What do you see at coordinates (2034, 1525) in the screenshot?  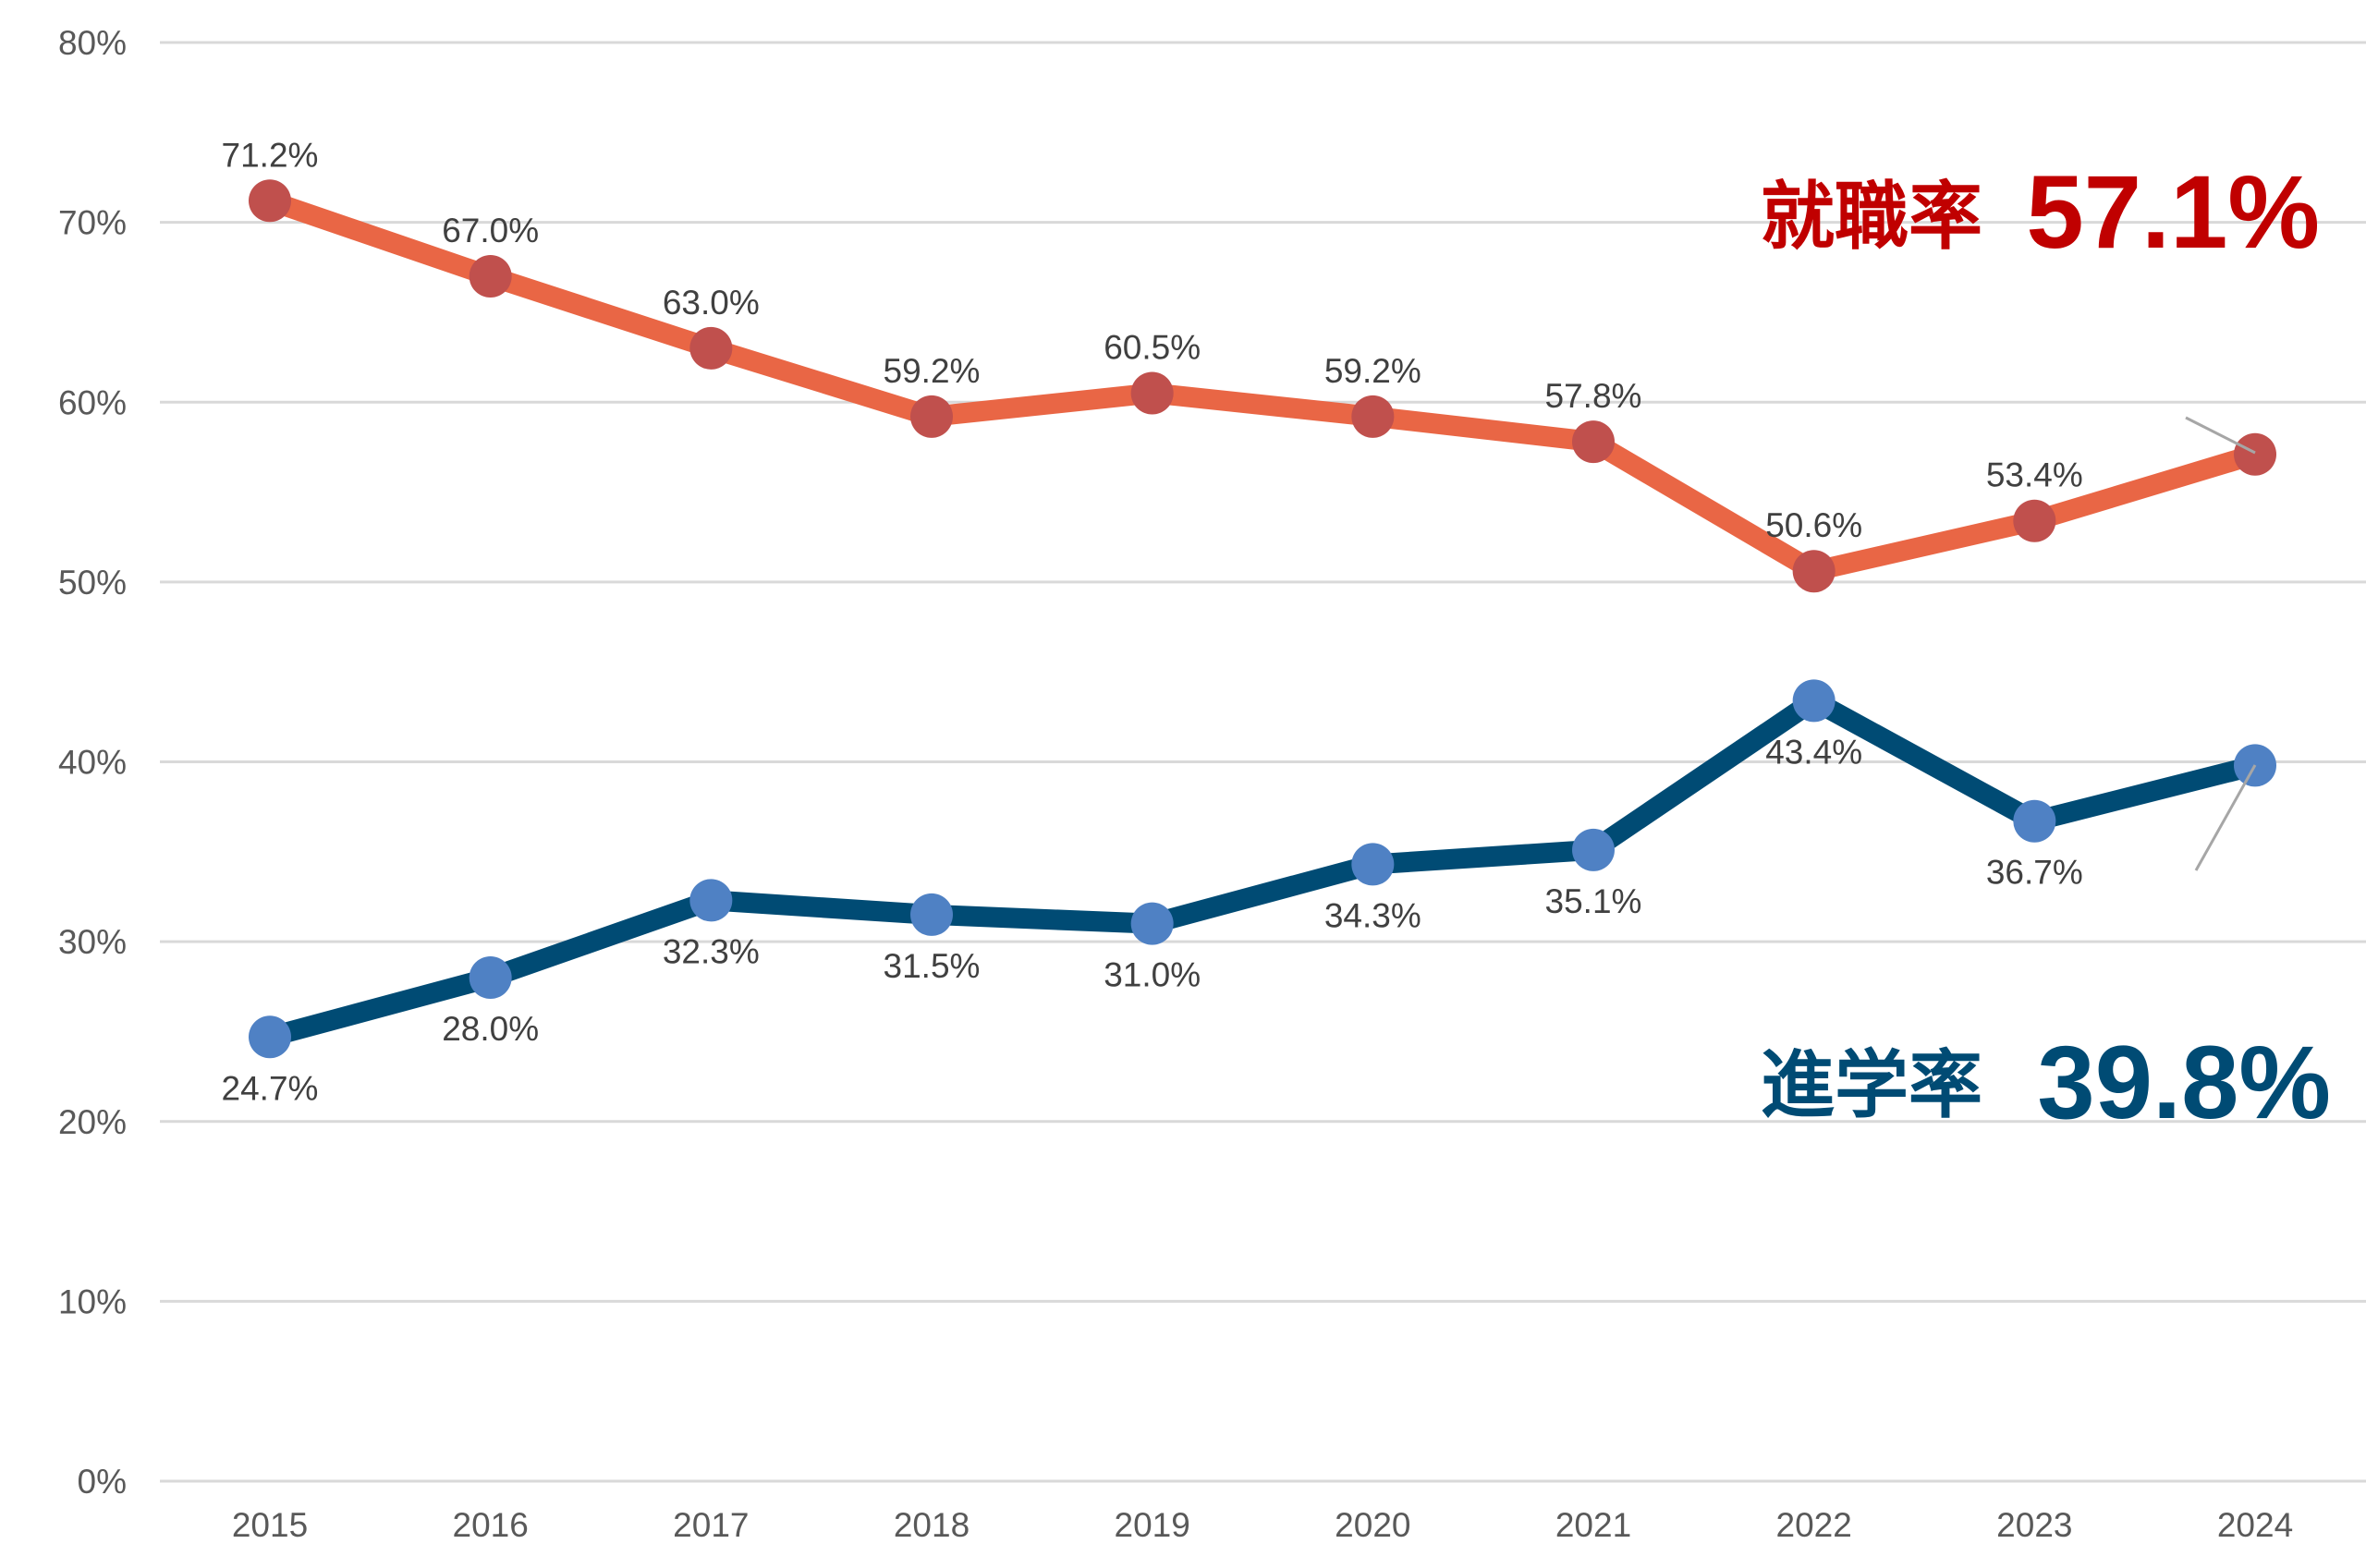 I see `x-tick-label: 2023` at bounding box center [2034, 1525].